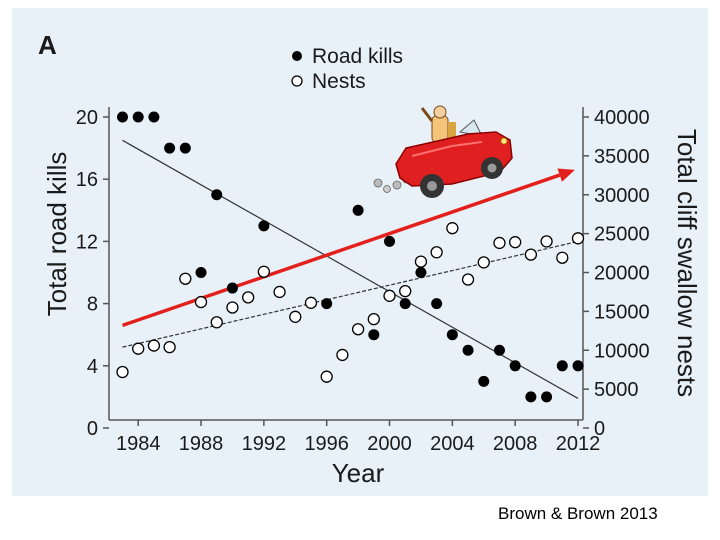 This screenshot has height=540, width=720. I want to click on right-tick-label: 0, so click(599, 429).